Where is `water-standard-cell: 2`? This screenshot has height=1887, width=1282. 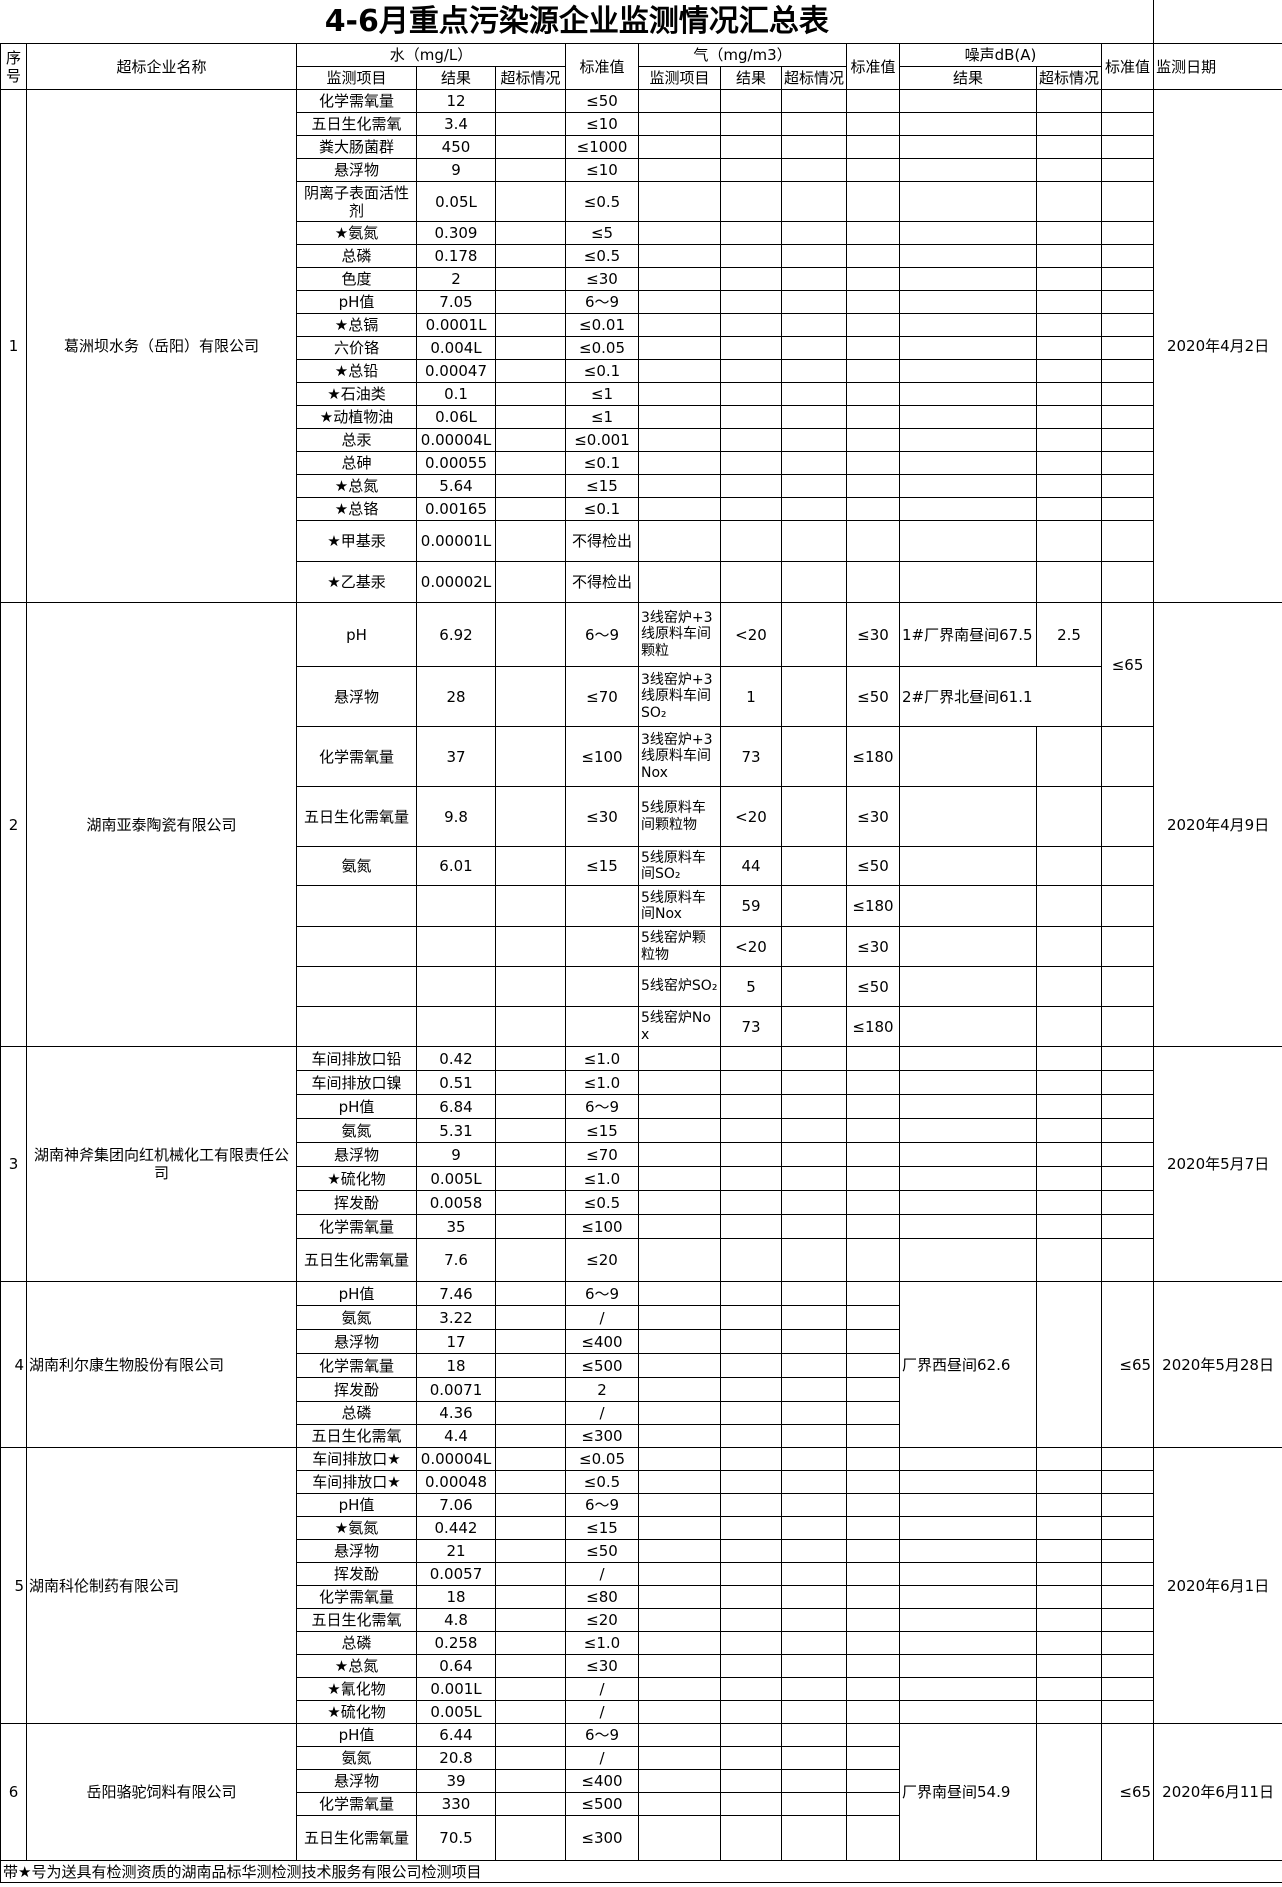 water-standard-cell: 2 is located at coordinates (602, 1389).